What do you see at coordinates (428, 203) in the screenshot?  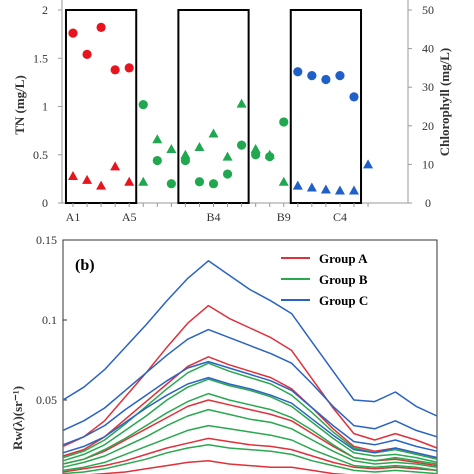 I see `right-y-tick-label: 0` at bounding box center [428, 203].